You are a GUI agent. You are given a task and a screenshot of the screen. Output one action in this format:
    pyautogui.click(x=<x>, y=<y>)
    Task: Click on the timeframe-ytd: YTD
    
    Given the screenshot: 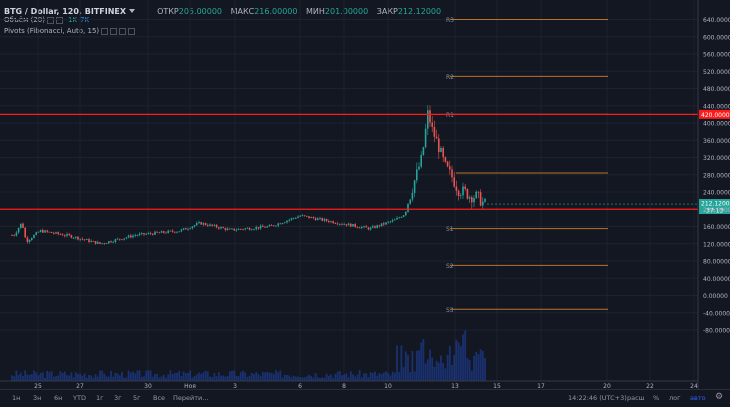 What is the action you would take?
    pyautogui.click(x=79, y=398)
    